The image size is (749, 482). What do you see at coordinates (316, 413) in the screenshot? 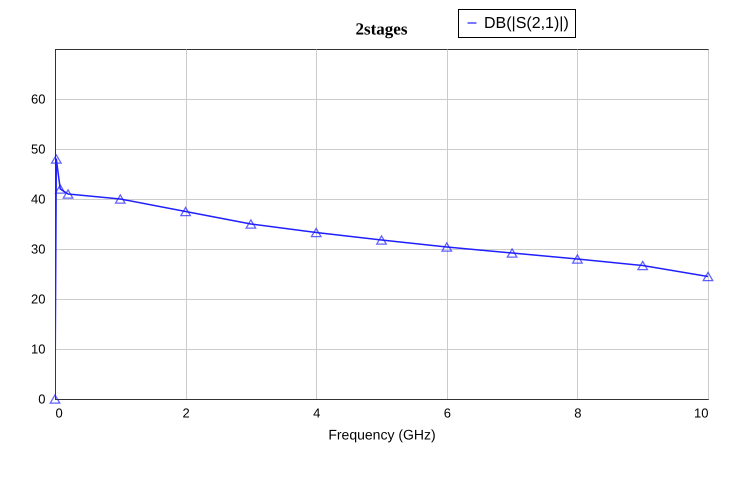
I see `x-tick-label: 4` at bounding box center [316, 413].